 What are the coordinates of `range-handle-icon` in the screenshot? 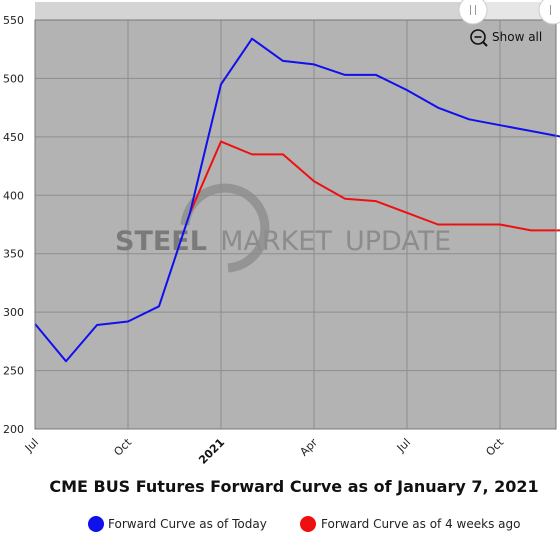 It's located at (473, 10).